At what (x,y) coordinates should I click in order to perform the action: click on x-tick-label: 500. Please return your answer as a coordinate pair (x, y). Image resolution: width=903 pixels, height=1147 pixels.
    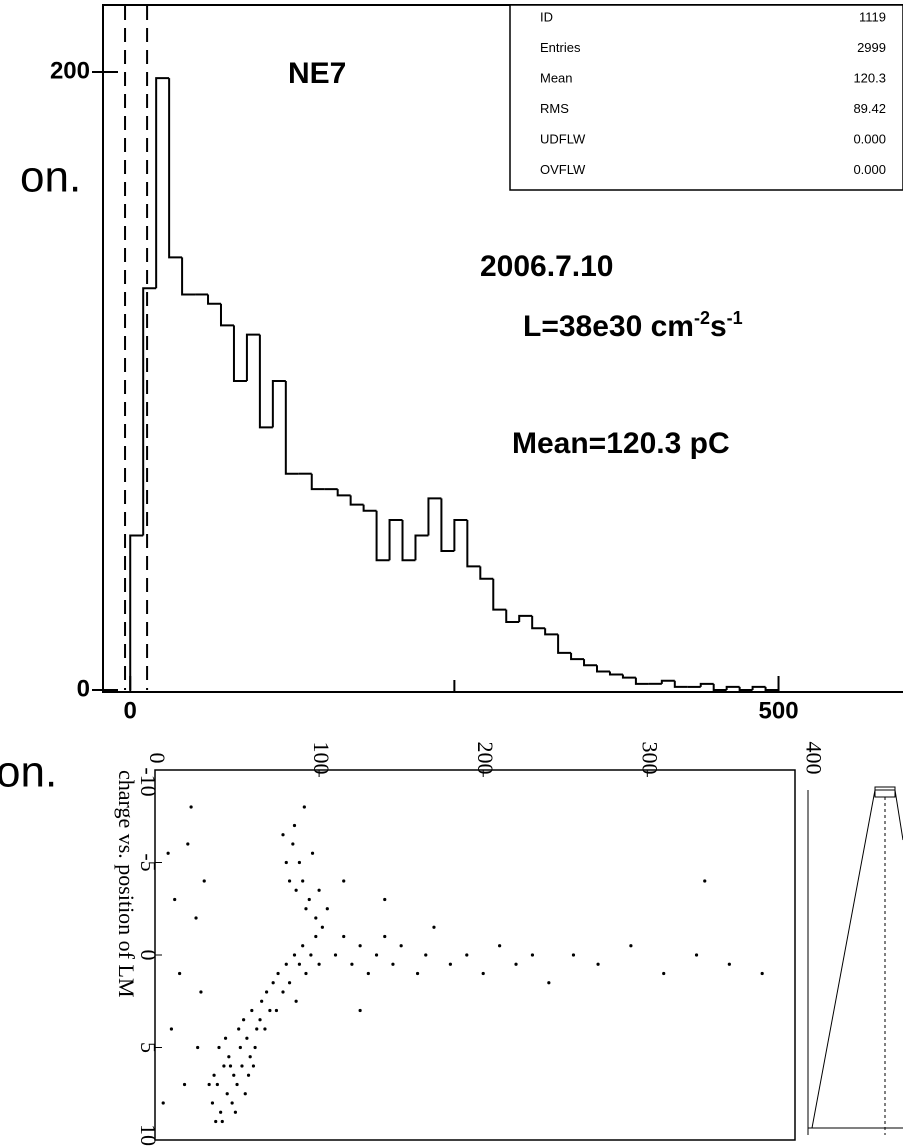
    Looking at the image, I should click on (779, 710).